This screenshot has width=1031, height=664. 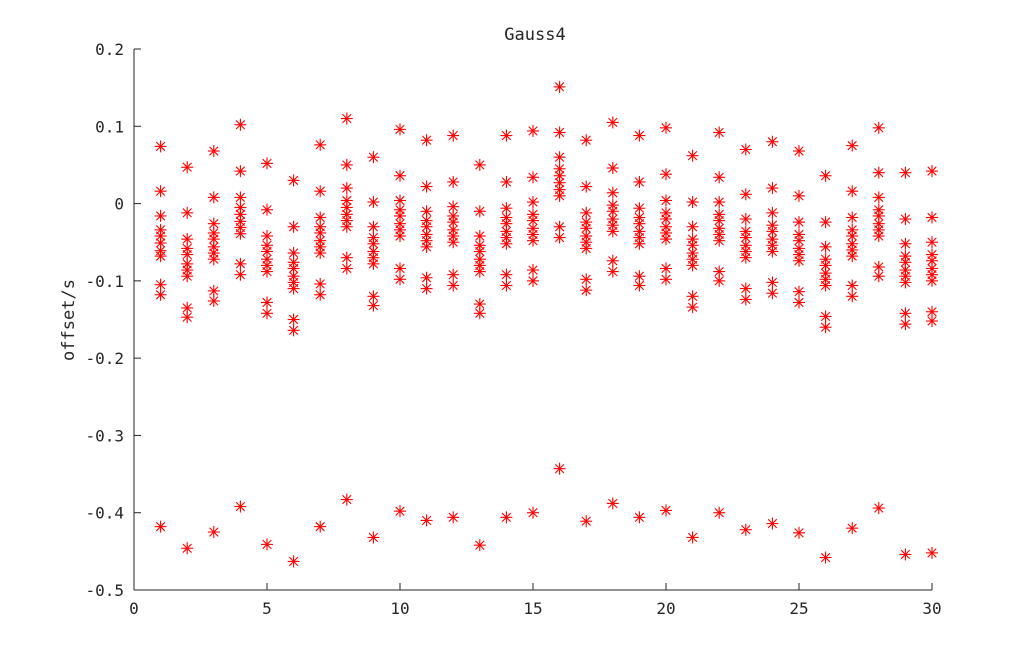 What do you see at coordinates (532, 608) in the screenshot?
I see `x-tick-label: 15` at bounding box center [532, 608].